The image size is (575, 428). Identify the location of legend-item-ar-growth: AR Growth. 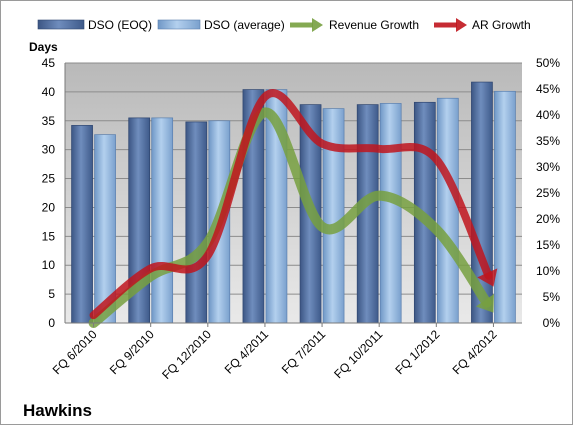
(482, 25).